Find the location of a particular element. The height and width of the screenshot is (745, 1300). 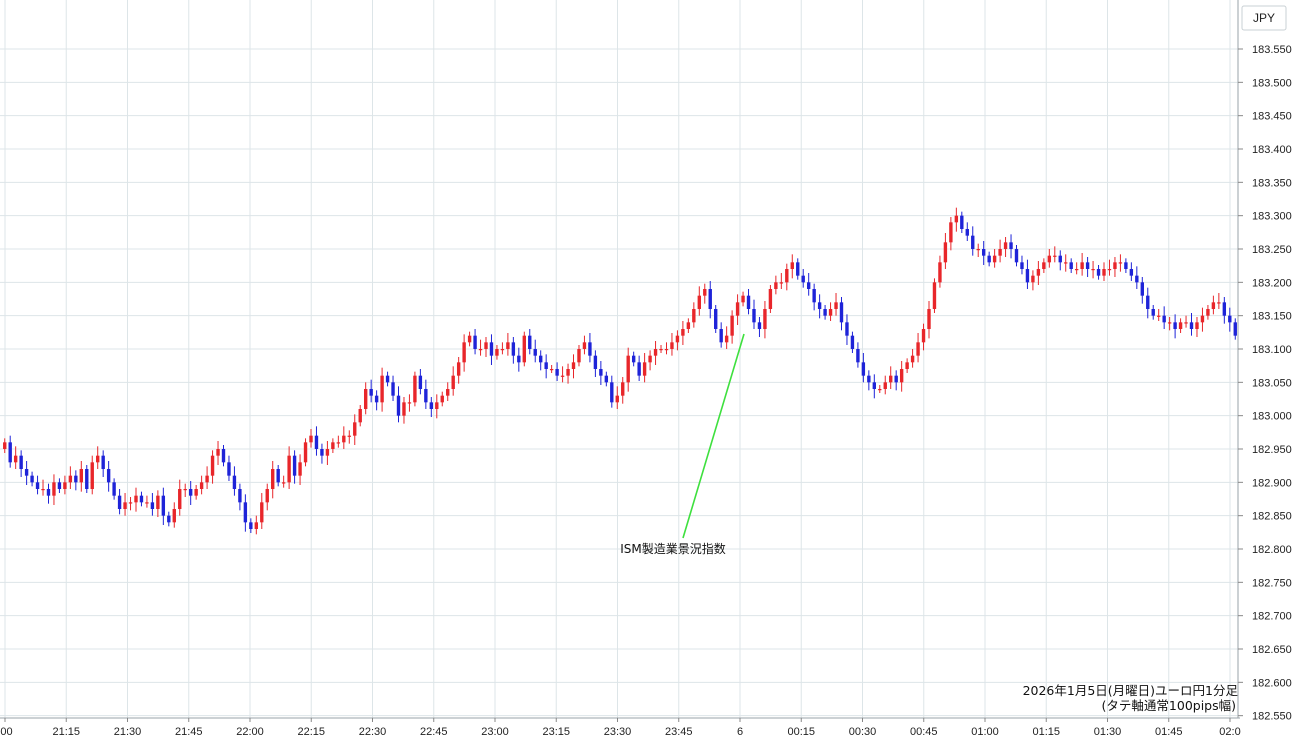

x-tick-label: 01:45 is located at coordinates (1169, 732).